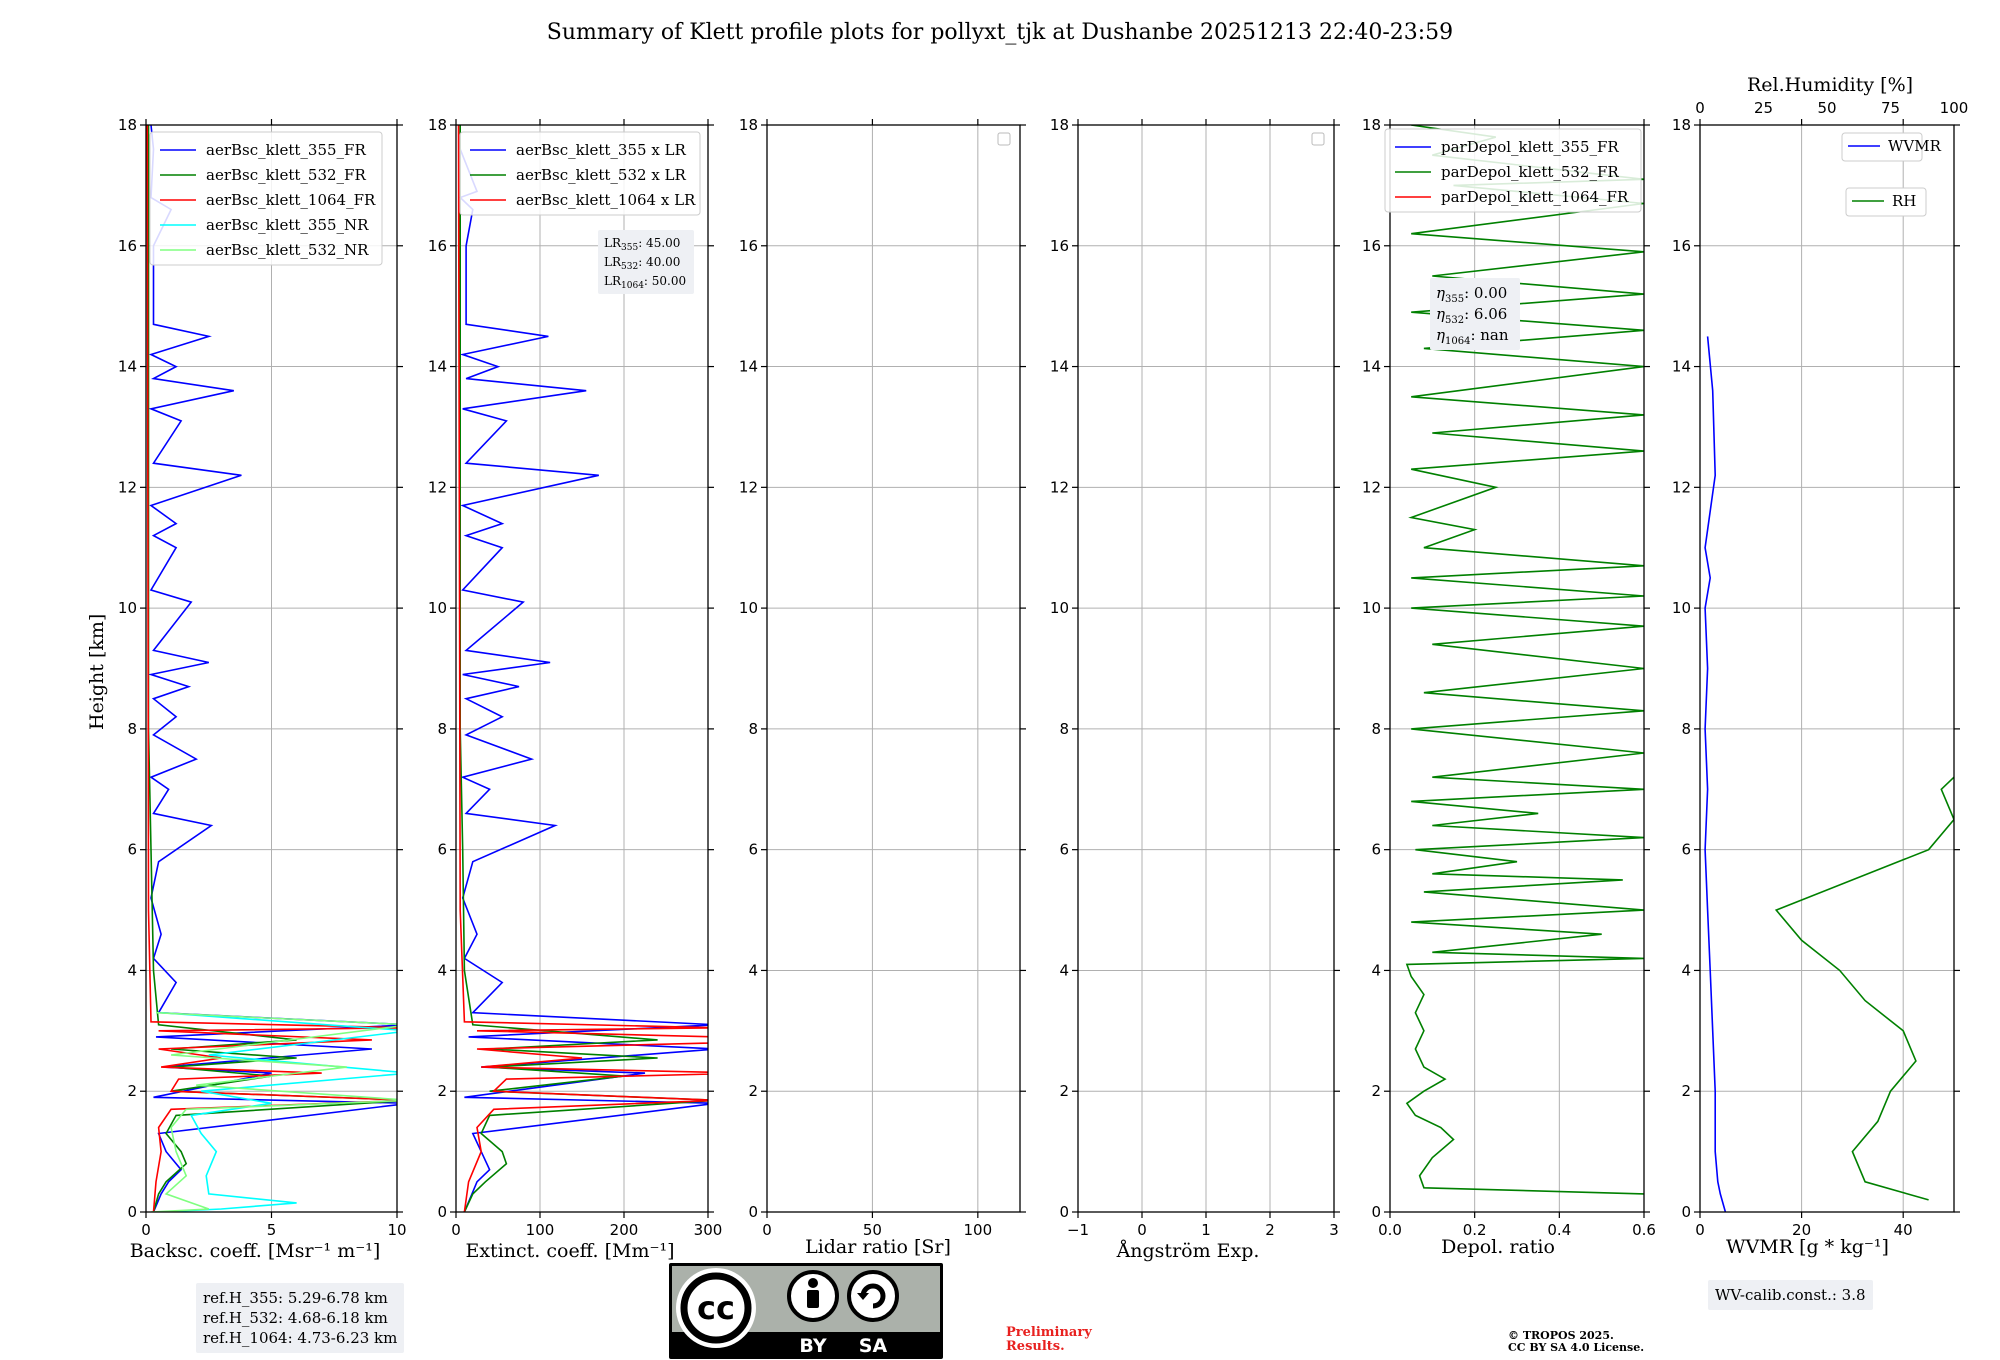 The width and height of the screenshot is (2000, 1360). Describe the element at coordinates (1801, 1230) in the screenshot. I see `xtick-label: 20` at that location.